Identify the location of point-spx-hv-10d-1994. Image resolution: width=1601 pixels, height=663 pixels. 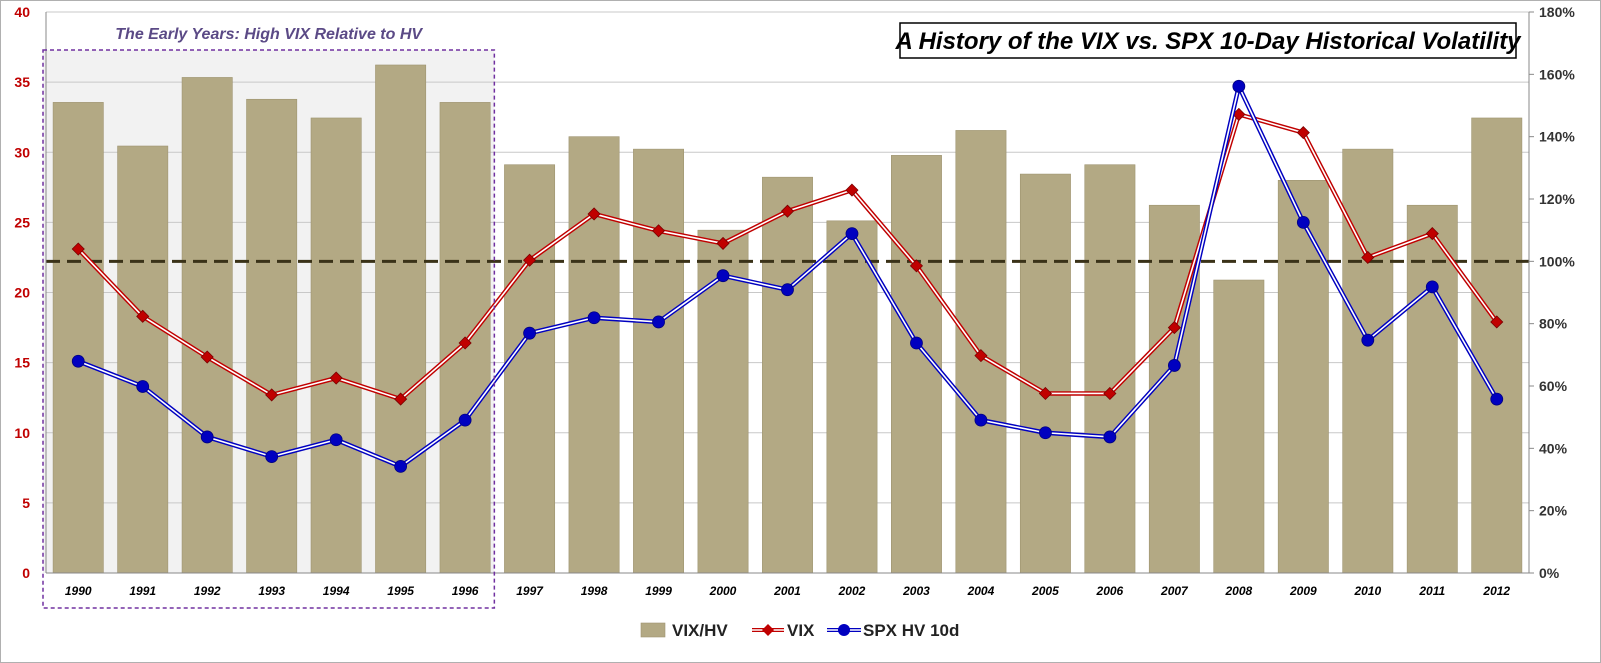
(336, 440).